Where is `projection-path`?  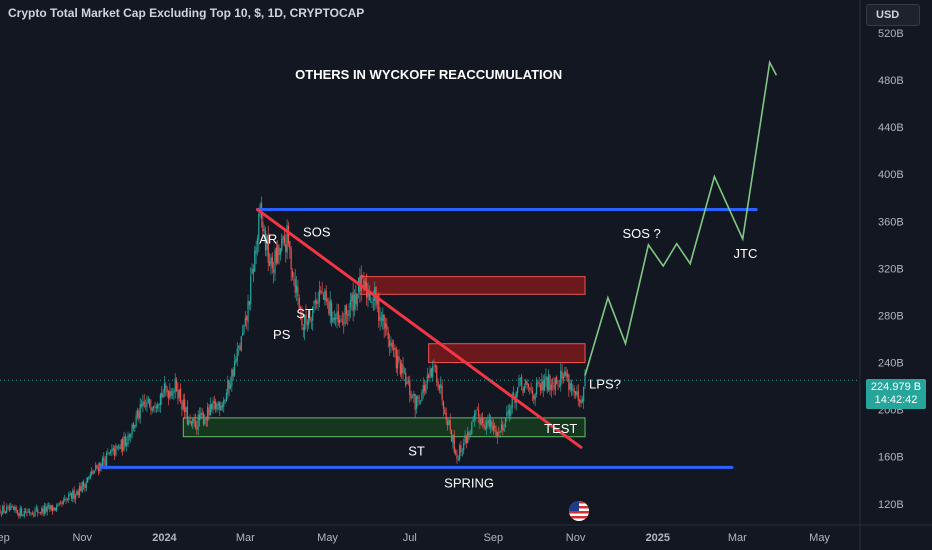 projection-path is located at coordinates (681, 217).